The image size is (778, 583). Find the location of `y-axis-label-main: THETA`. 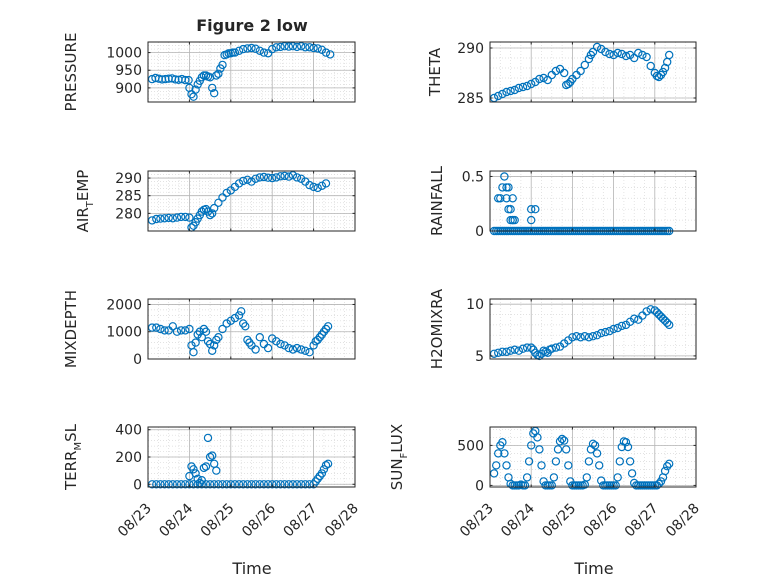

y-axis-label-main: THETA is located at coordinates (435, 72).